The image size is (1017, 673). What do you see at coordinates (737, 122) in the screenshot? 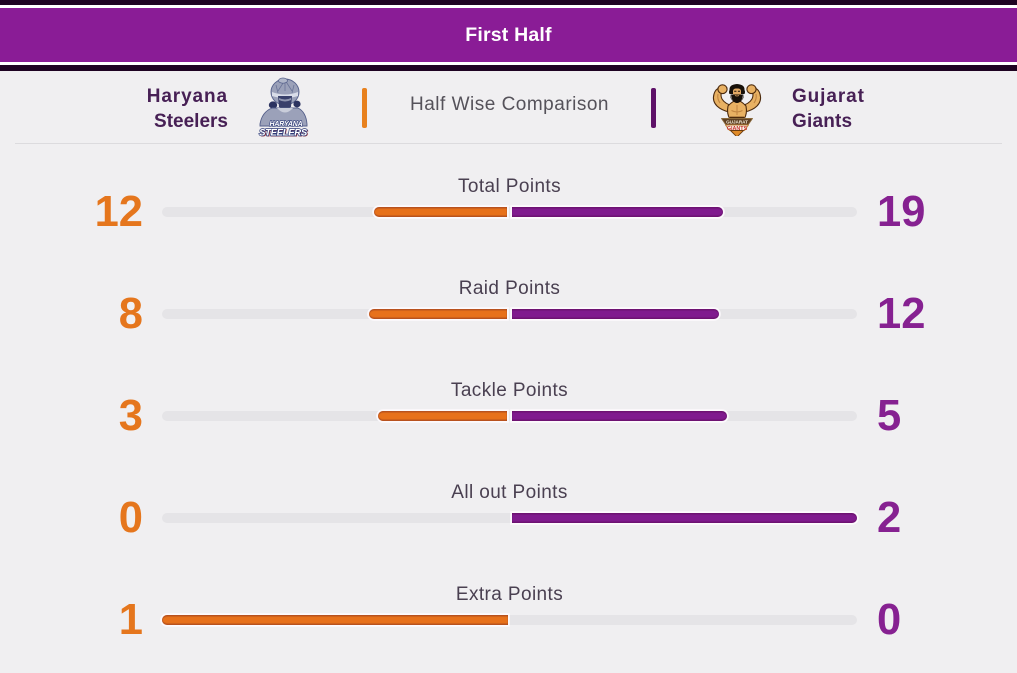
I see `svg-text: GUJARAT` at bounding box center [737, 122].